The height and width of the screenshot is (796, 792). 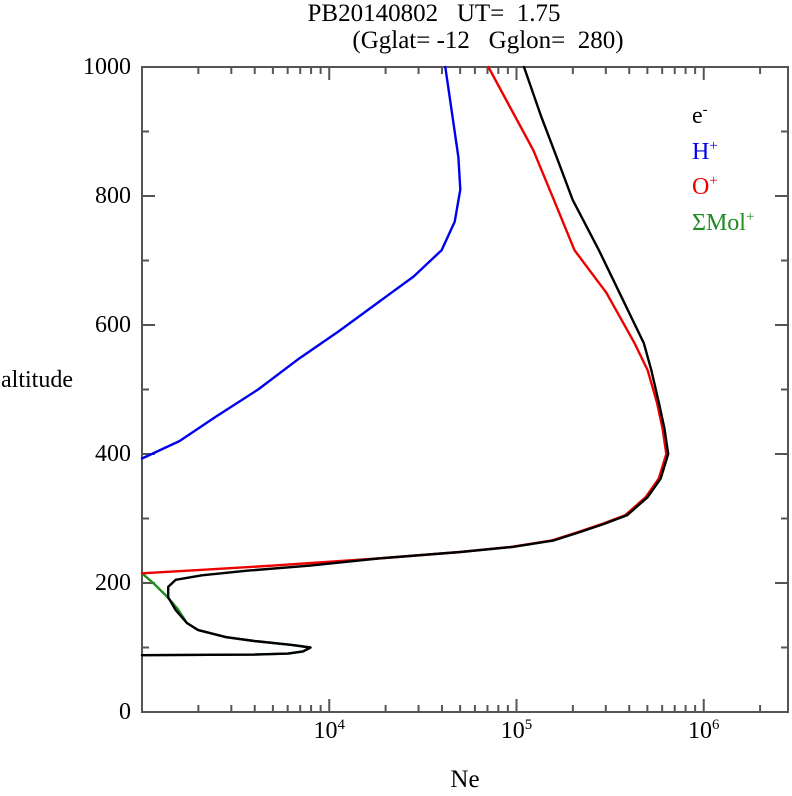 What do you see at coordinates (700, 115) in the screenshot?
I see `legend-item-electron: e-` at bounding box center [700, 115].